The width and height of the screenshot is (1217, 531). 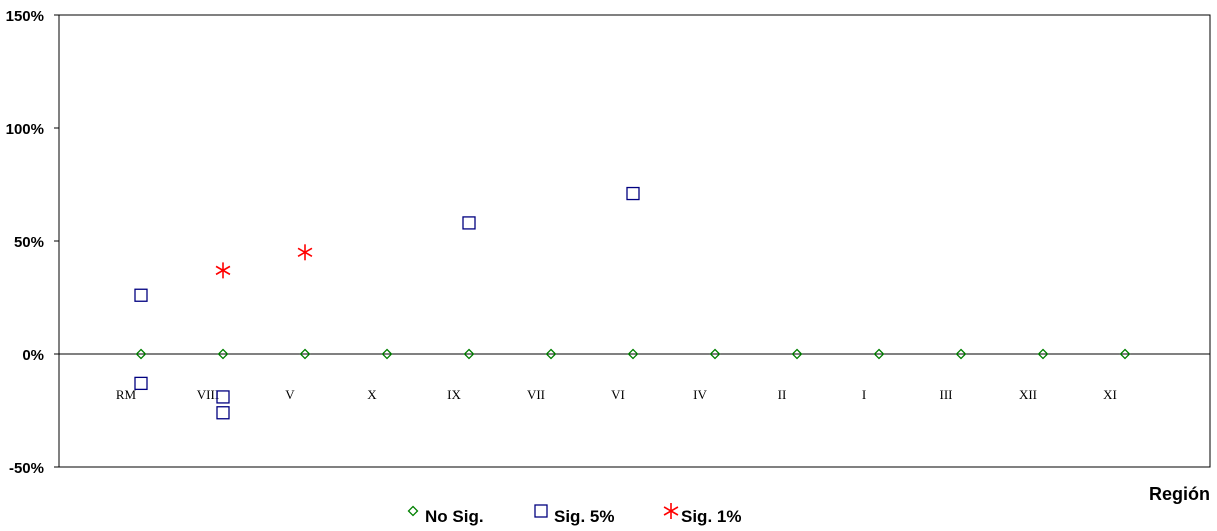 I want to click on point-diamond-x, so click(x=387, y=354).